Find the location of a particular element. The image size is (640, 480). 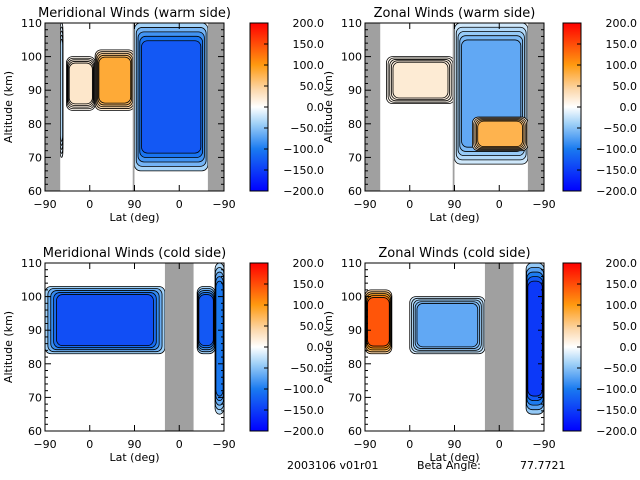

panel-title: Meridional Winds (cold side) is located at coordinates (134, 253).